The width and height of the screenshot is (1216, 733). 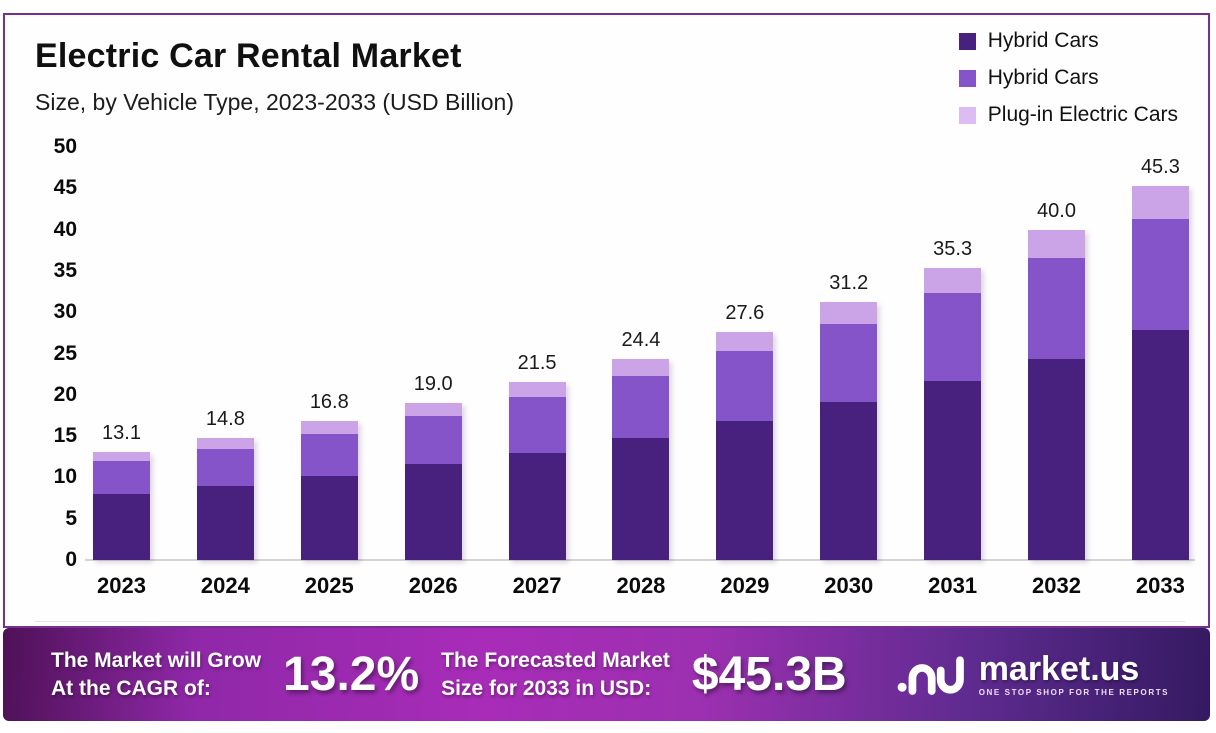 I want to click on page-title: Electric Car Rental Market, so click(x=248, y=56).